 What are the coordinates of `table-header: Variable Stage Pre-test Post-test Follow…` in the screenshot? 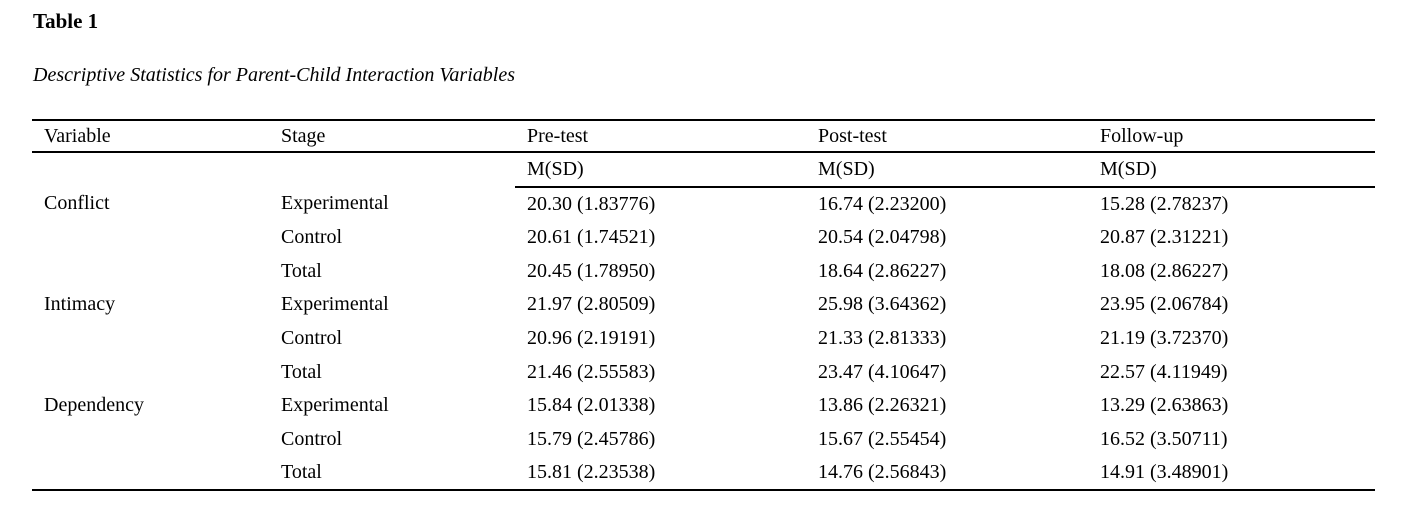 It's located at (703, 153).